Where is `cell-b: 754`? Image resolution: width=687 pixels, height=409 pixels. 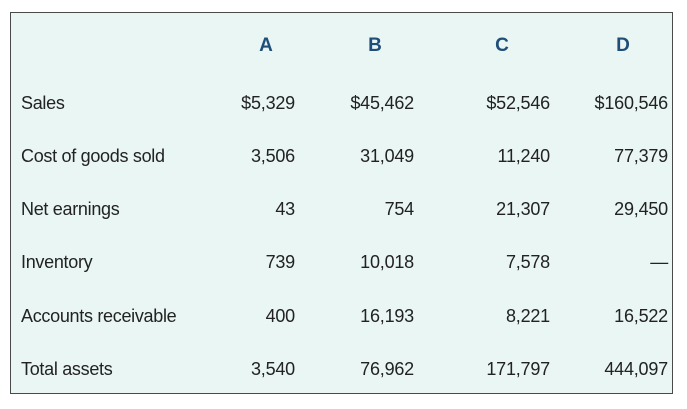 cell-b: 754 is located at coordinates (399, 209).